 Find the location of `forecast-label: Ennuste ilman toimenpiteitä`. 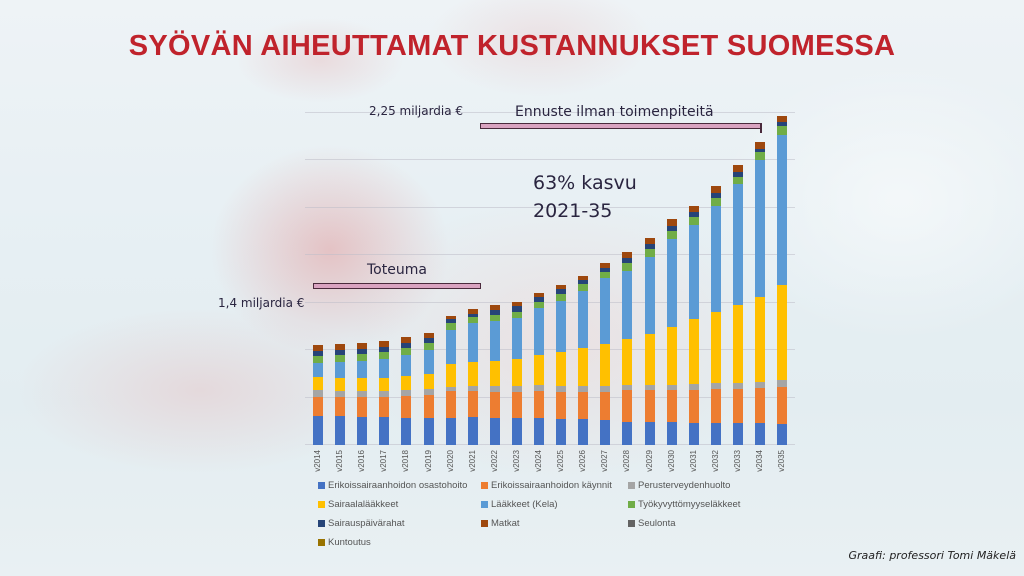

forecast-label: Ennuste ilman toimenpiteitä is located at coordinates (614, 112).